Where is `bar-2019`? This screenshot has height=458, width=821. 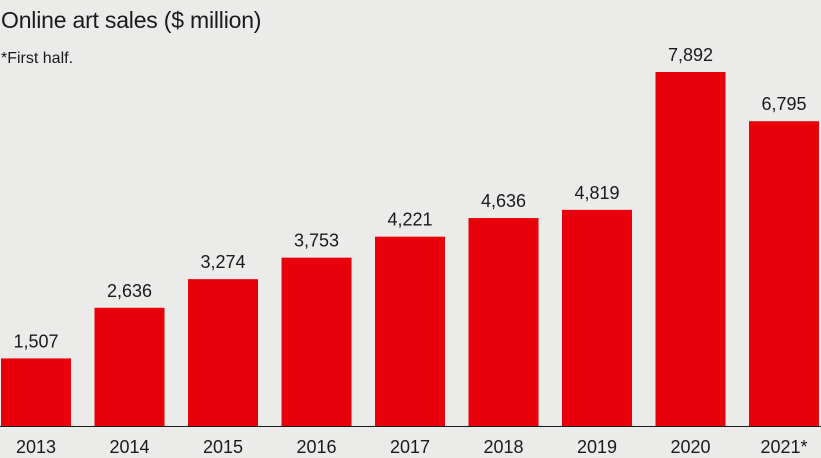
bar-2019 is located at coordinates (597, 317).